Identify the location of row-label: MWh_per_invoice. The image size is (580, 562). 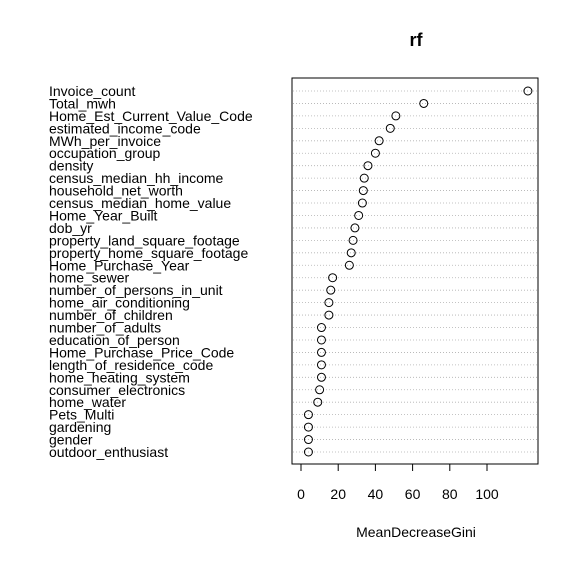
(105, 141).